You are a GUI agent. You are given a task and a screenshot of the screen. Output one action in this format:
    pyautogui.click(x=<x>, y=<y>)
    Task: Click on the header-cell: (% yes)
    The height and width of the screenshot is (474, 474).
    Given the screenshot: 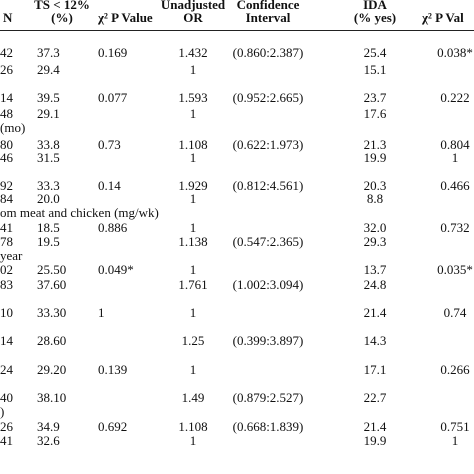 What is the action you would take?
    pyautogui.click(x=375, y=17)
    